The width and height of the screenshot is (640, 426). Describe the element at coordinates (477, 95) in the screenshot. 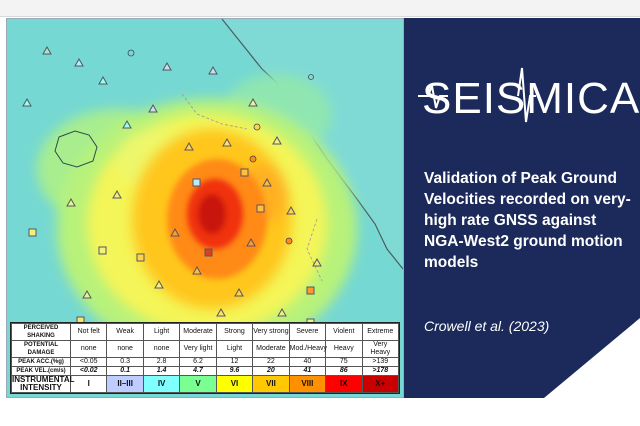

I see `seismica-waveform-logo` at that location.